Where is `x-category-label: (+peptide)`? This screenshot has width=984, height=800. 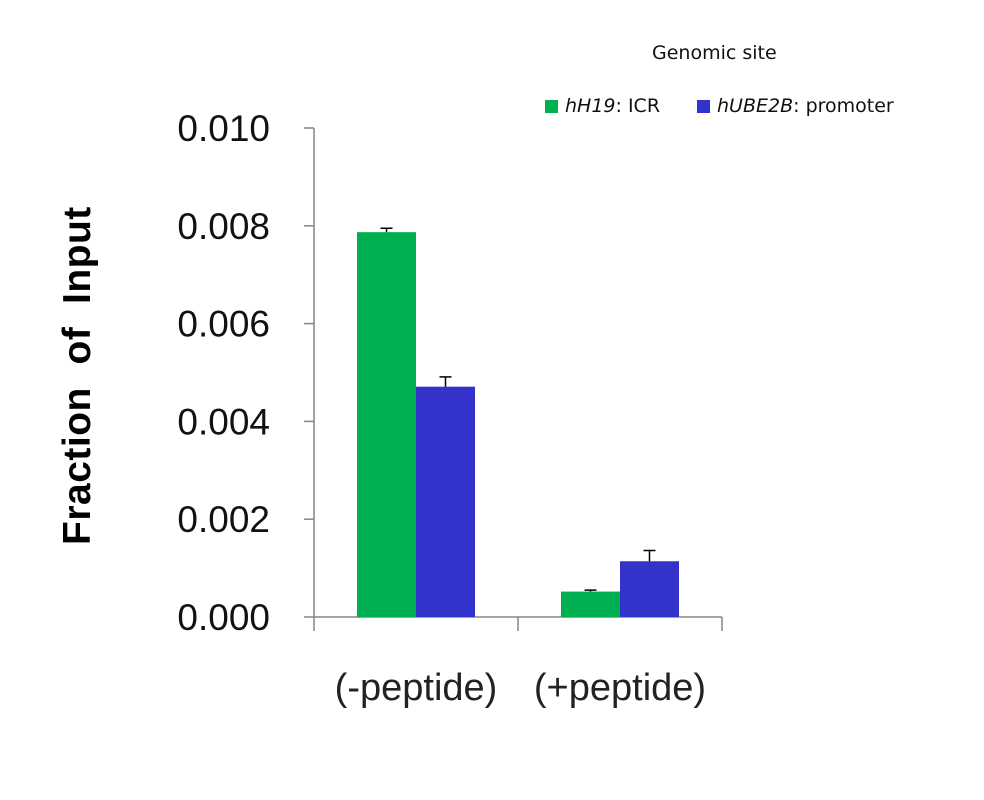 x-category-label: (+peptide) is located at coordinates (620, 688).